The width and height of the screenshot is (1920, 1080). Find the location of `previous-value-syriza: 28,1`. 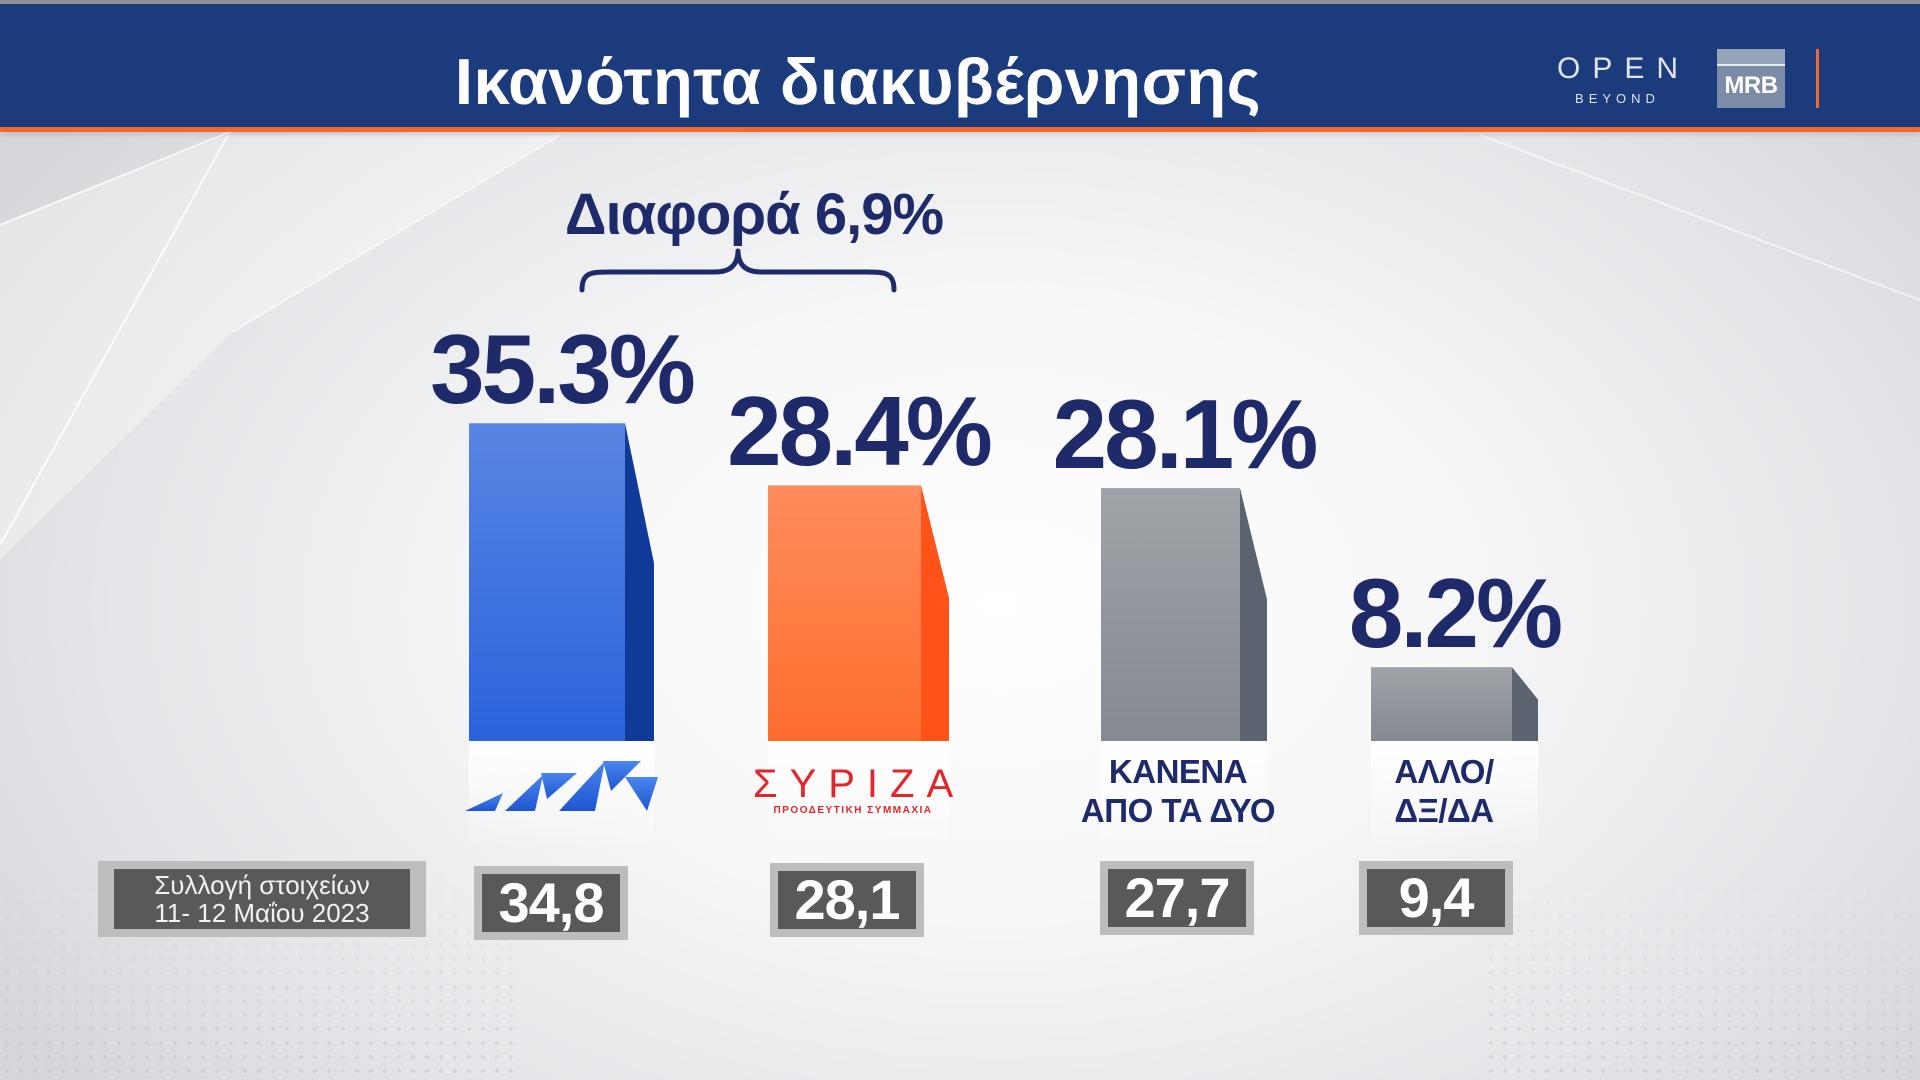

previous-value-syriza: 28,1 is located at coordinates (847, 900).